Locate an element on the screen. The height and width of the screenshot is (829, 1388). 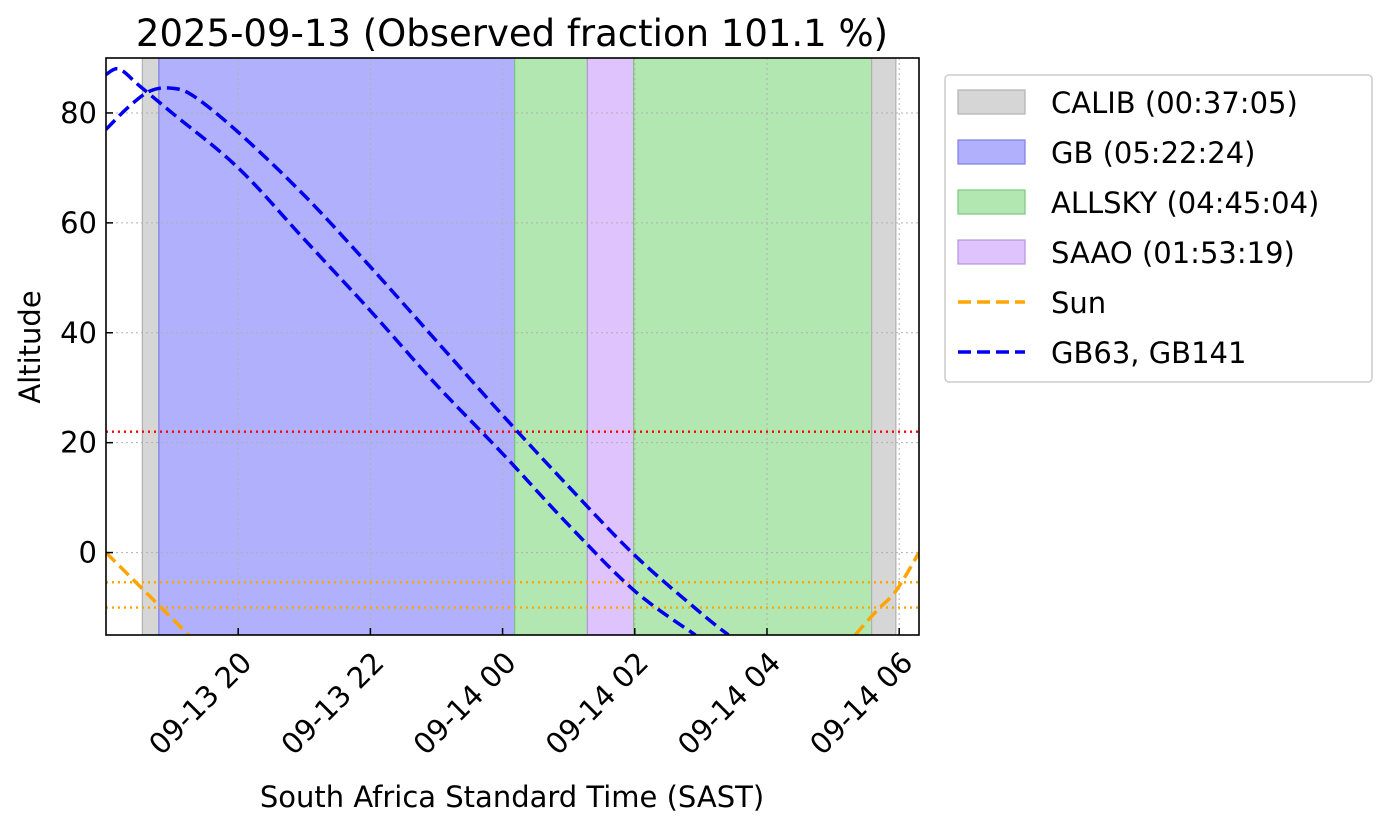
legend-label: ALLSKY (04:45:04) is located at coordinates (1185, 203).